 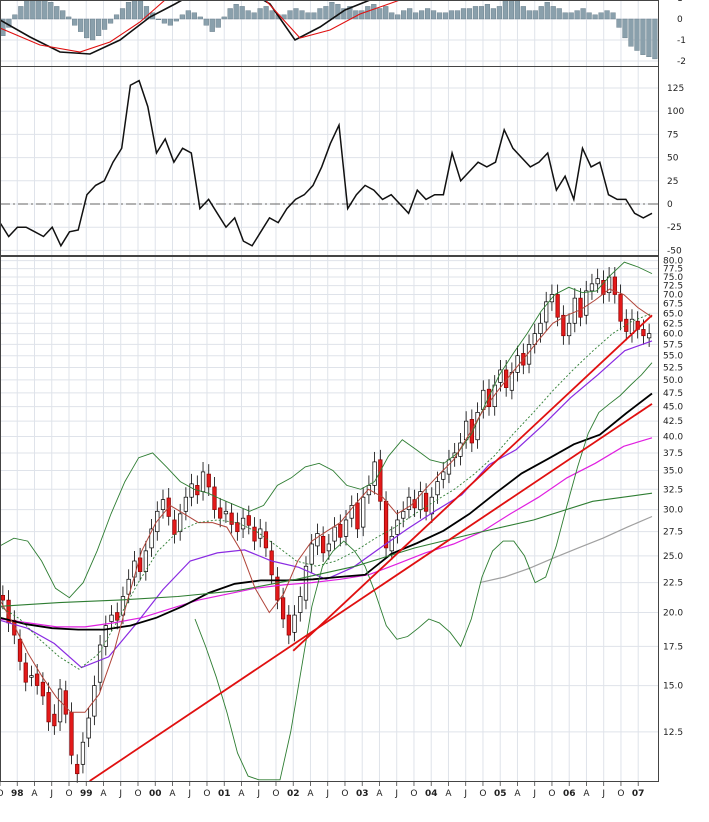 What do you see at coordinates (362, 794) in the screenshot?
I see `x-tick-label: 03` at bounding box center [362, 794].